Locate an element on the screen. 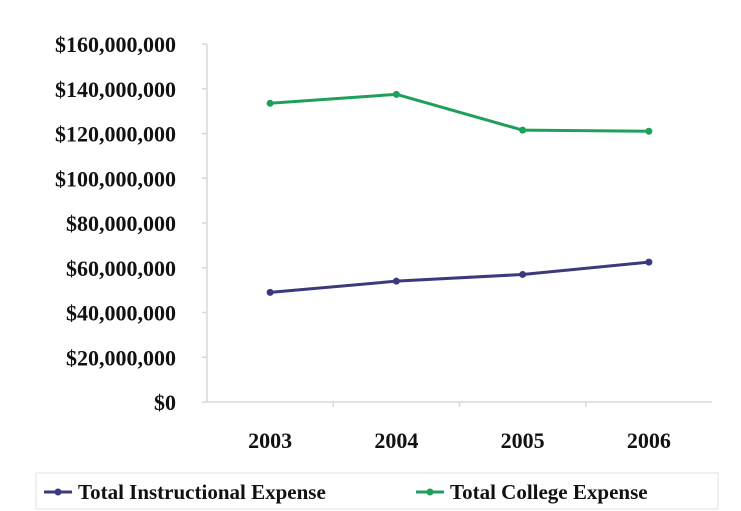 Image resolution: width=741 pixels, height=511 pixels. y-tick-label: $100,000,000 is located at coordinates (115, 178).